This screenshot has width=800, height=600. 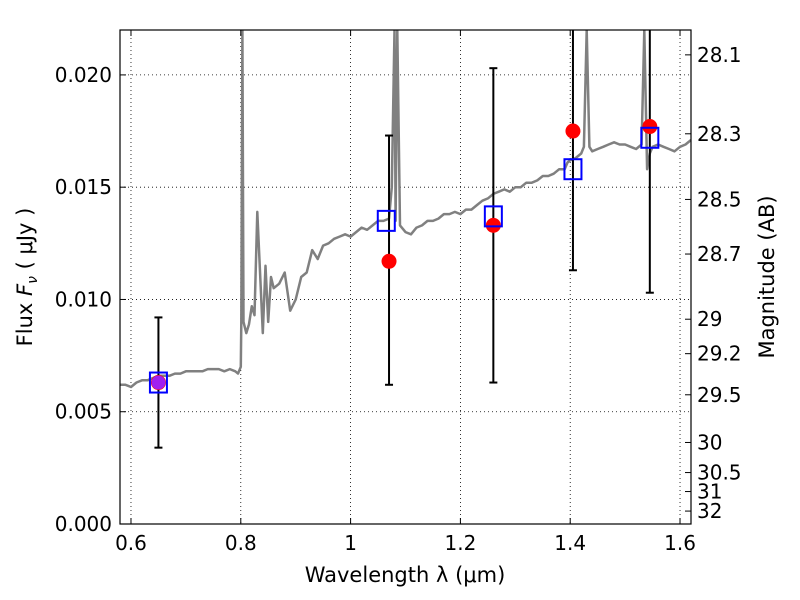 I want to click on y-tick-label: 0.005, so click(x=83, y=412).